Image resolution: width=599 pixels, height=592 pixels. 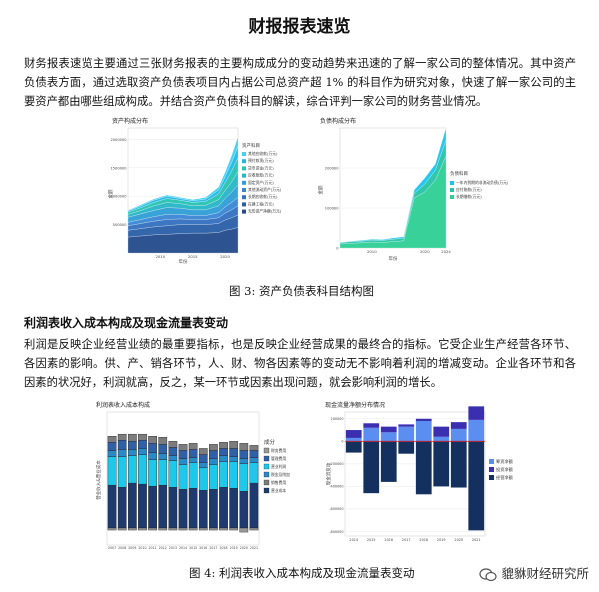 What do you see at coordinates (263, 196) in the screenshot?
I see `legend-label: 长期应收款(万元)` at bounding box center [263, 196].